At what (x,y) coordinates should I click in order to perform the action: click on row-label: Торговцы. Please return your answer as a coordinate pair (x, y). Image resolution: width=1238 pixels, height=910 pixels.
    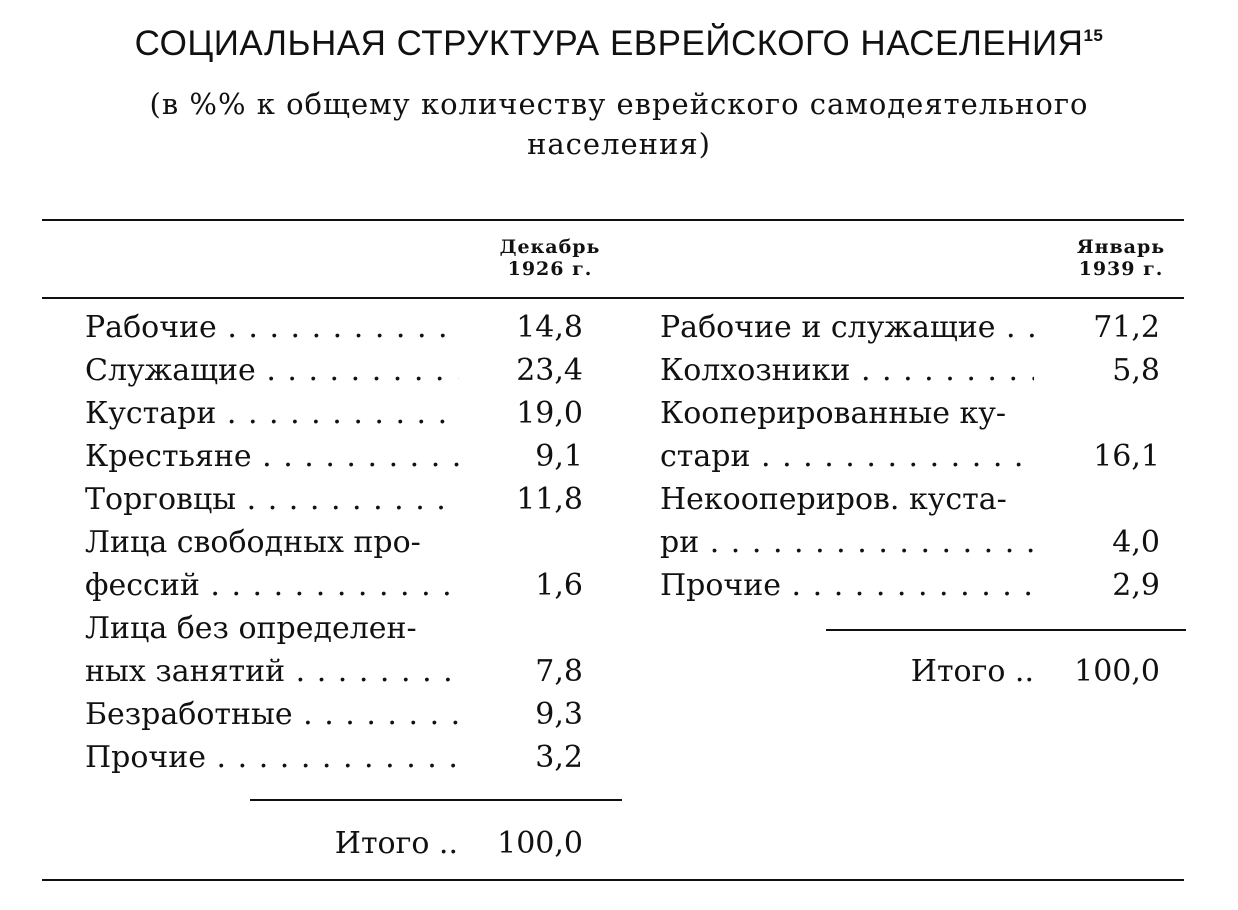
    Looking at the image, I should click on (272, 499).